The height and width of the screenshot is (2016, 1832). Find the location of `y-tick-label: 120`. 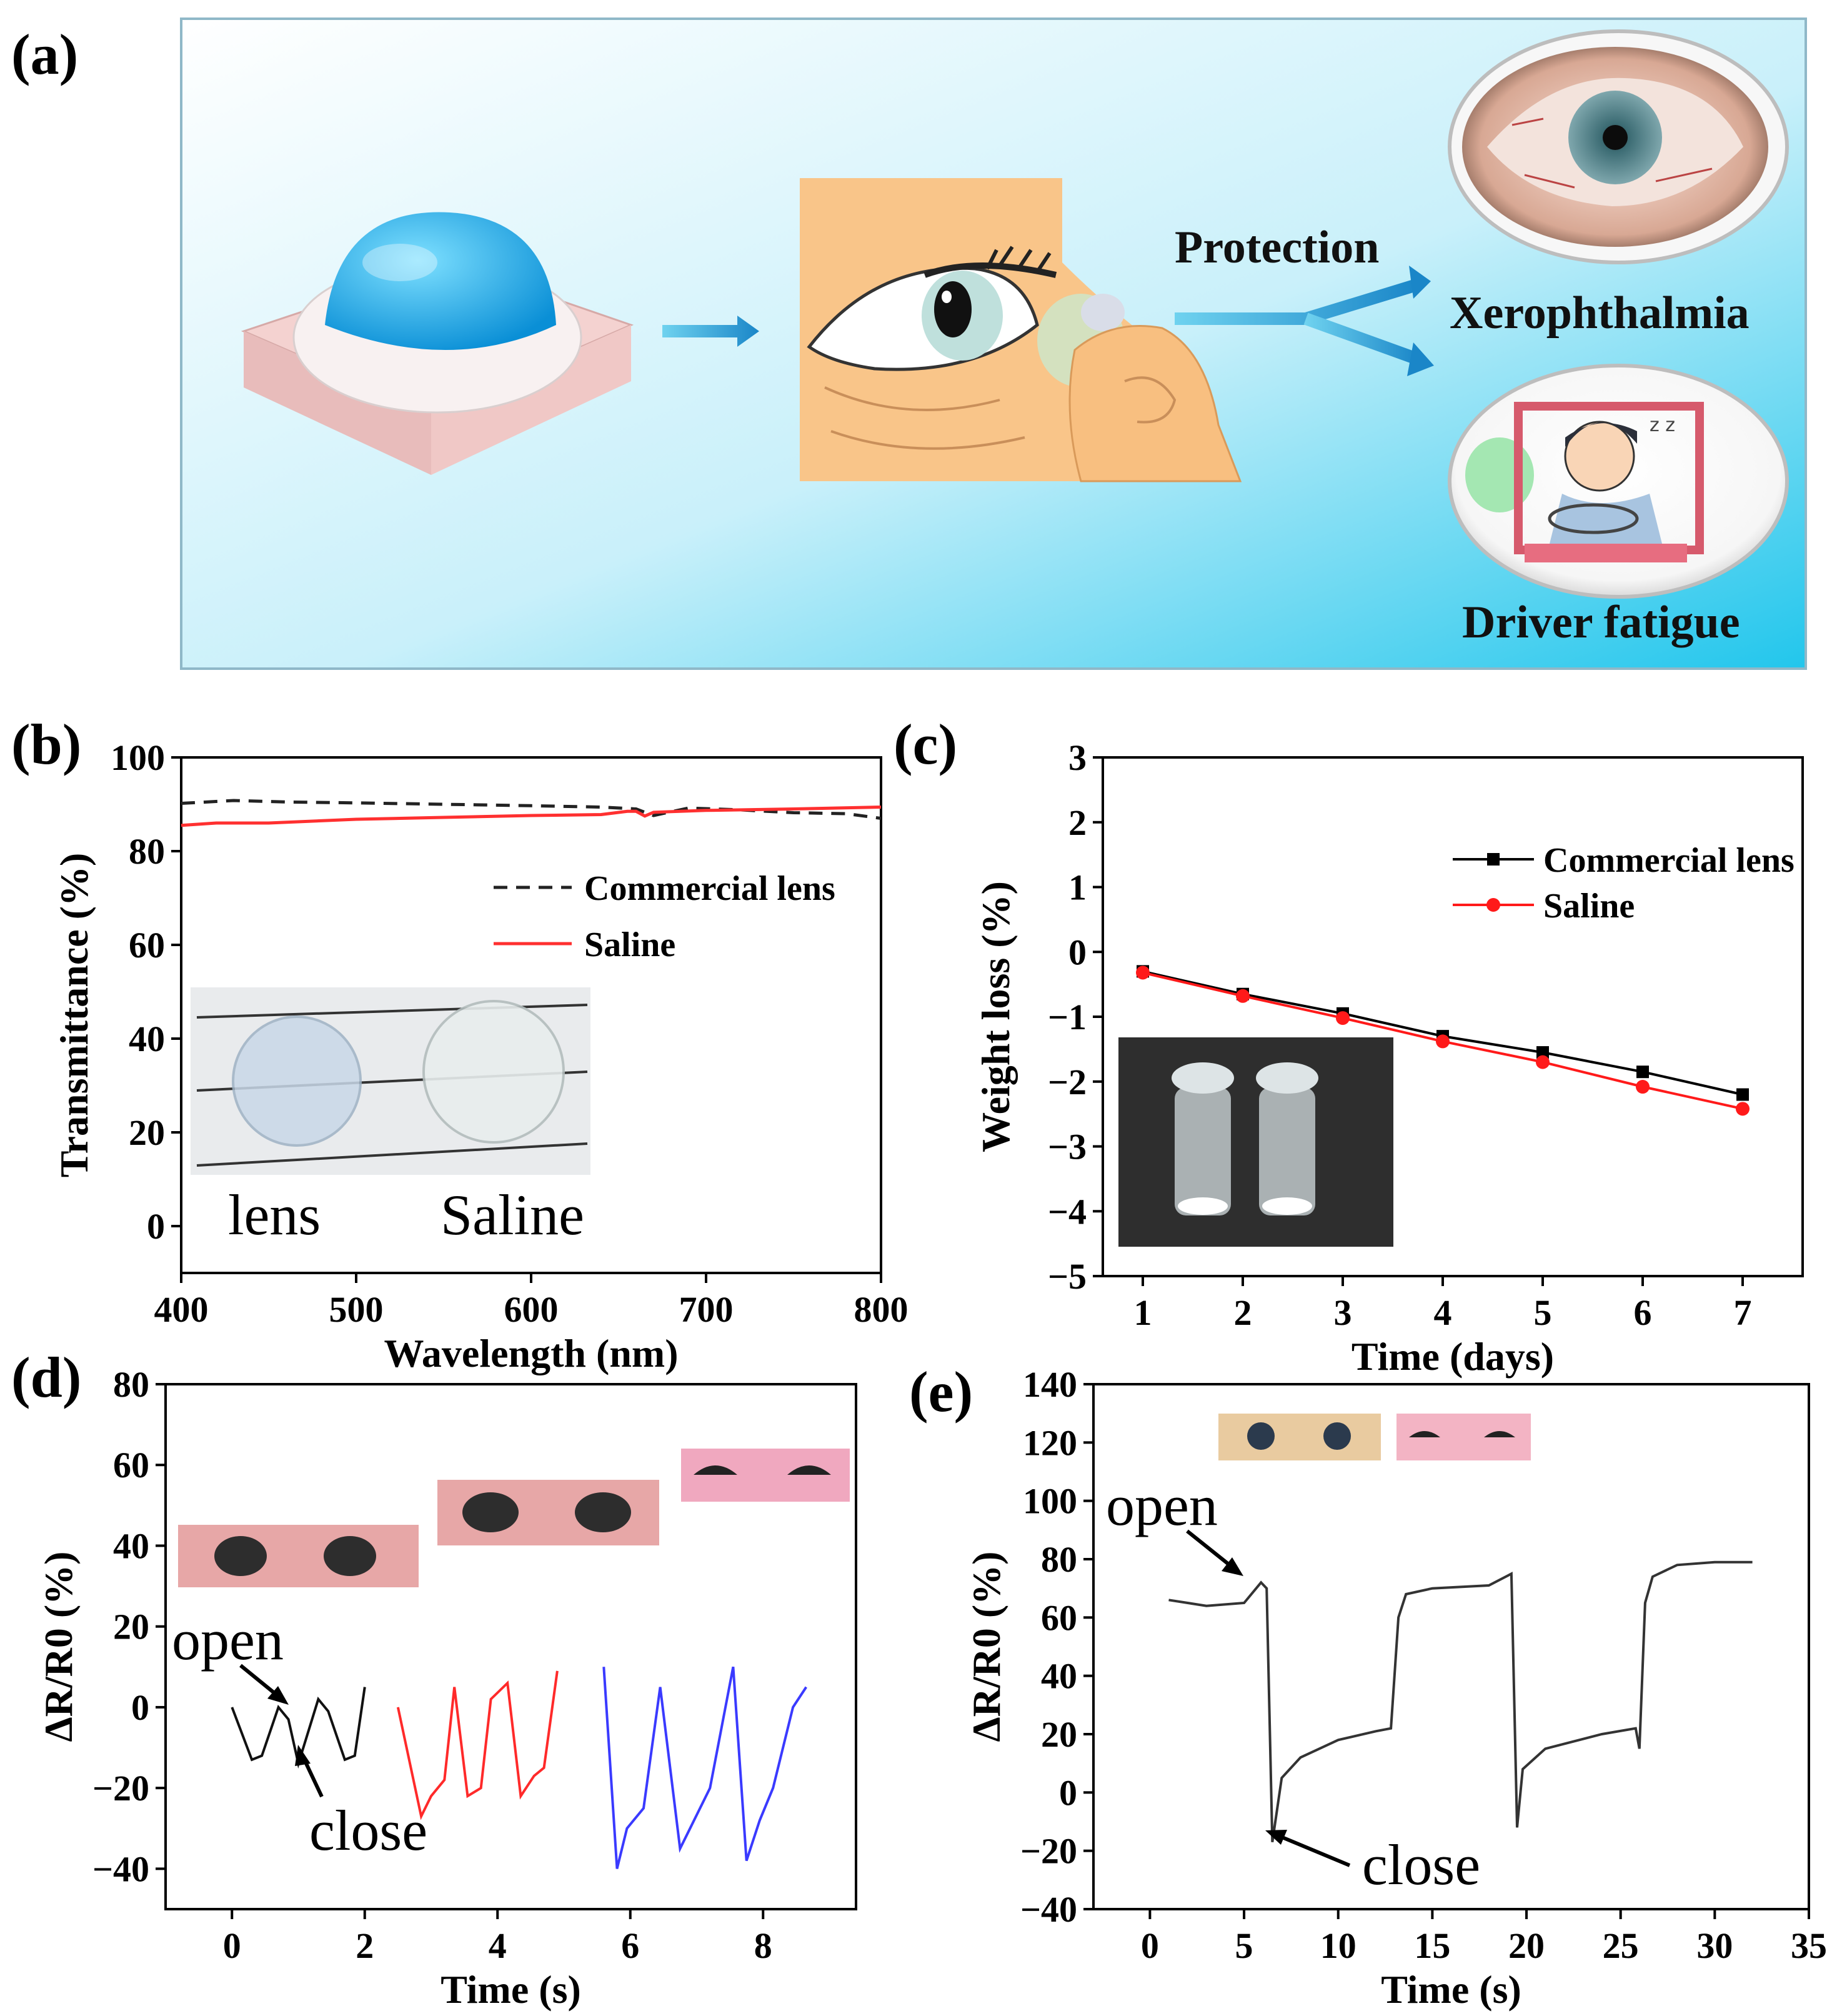

y-tick-label: 120 is located at coordinates (1050, 1442).